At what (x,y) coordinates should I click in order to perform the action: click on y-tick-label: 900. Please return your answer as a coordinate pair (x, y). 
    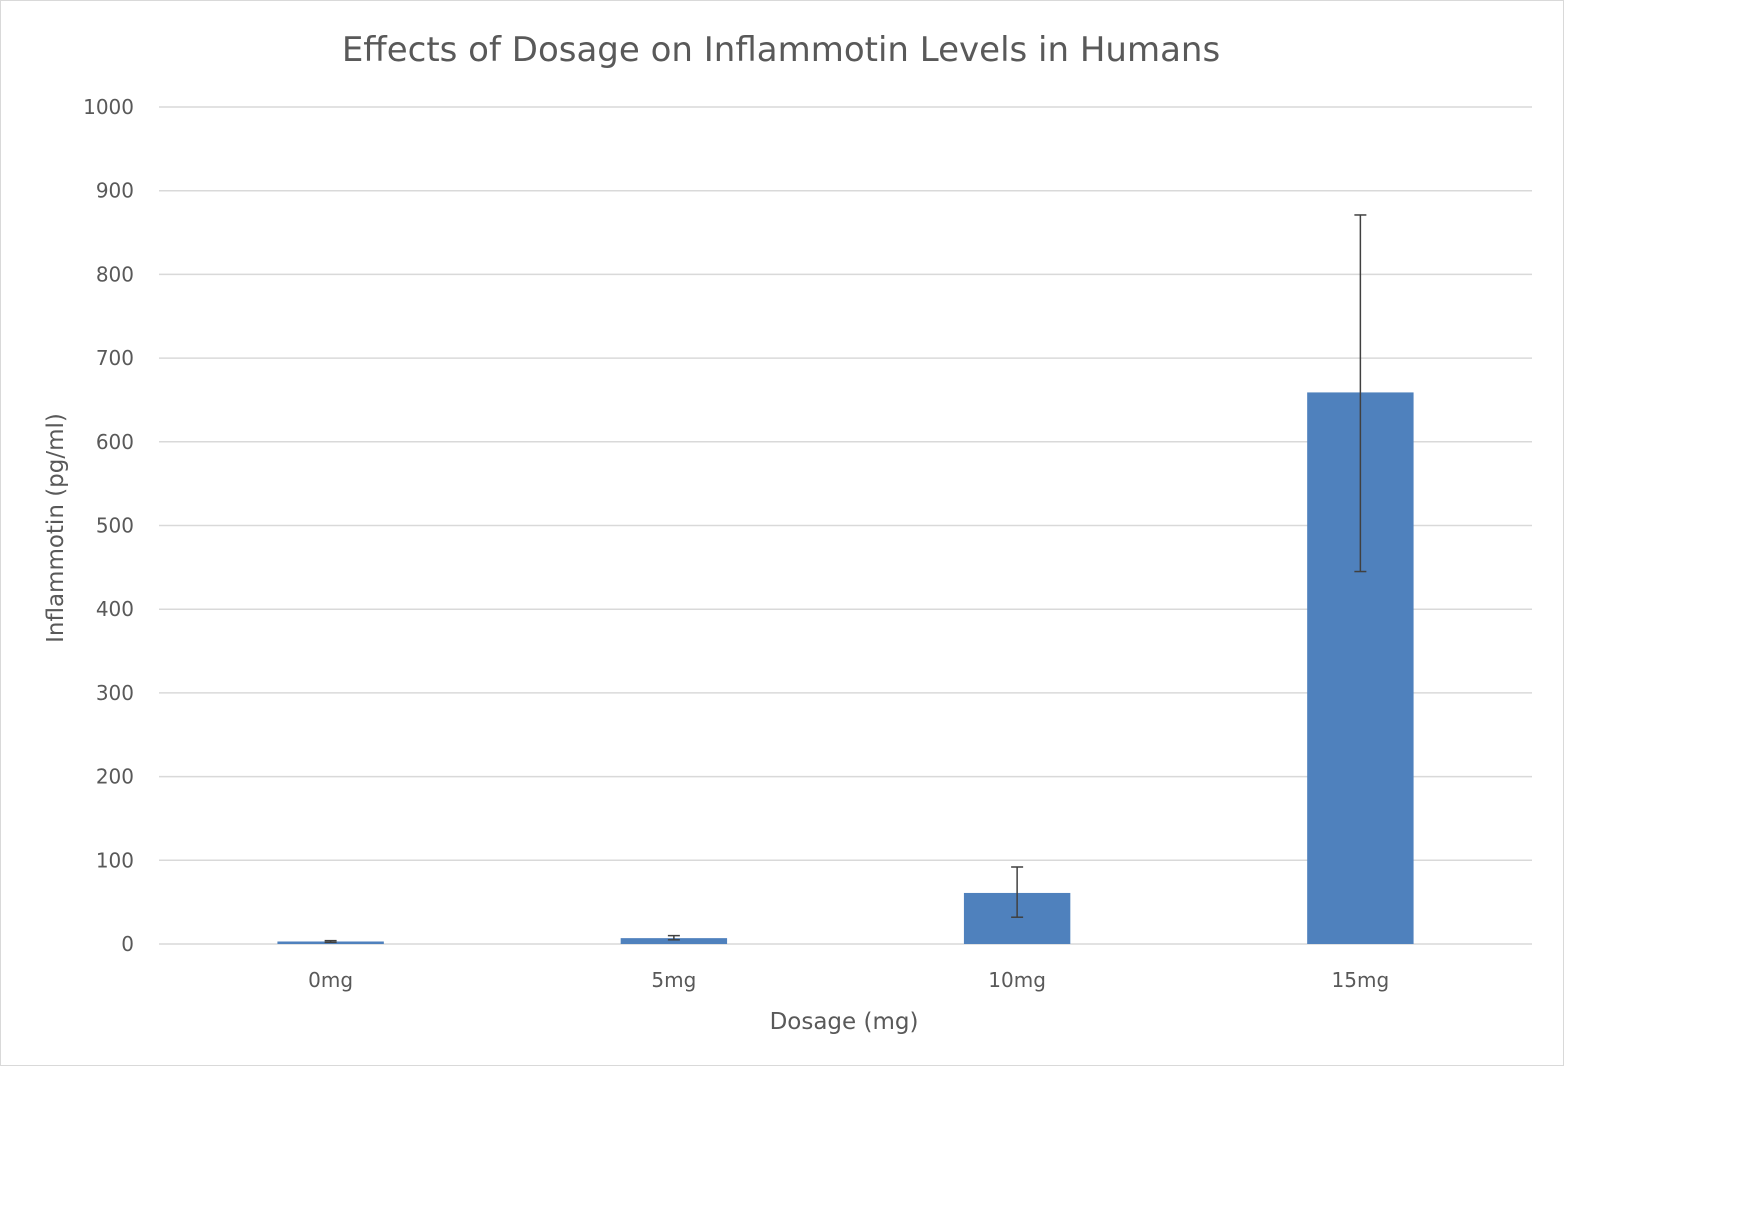
    Looking at the image, I should click on (115, 191).